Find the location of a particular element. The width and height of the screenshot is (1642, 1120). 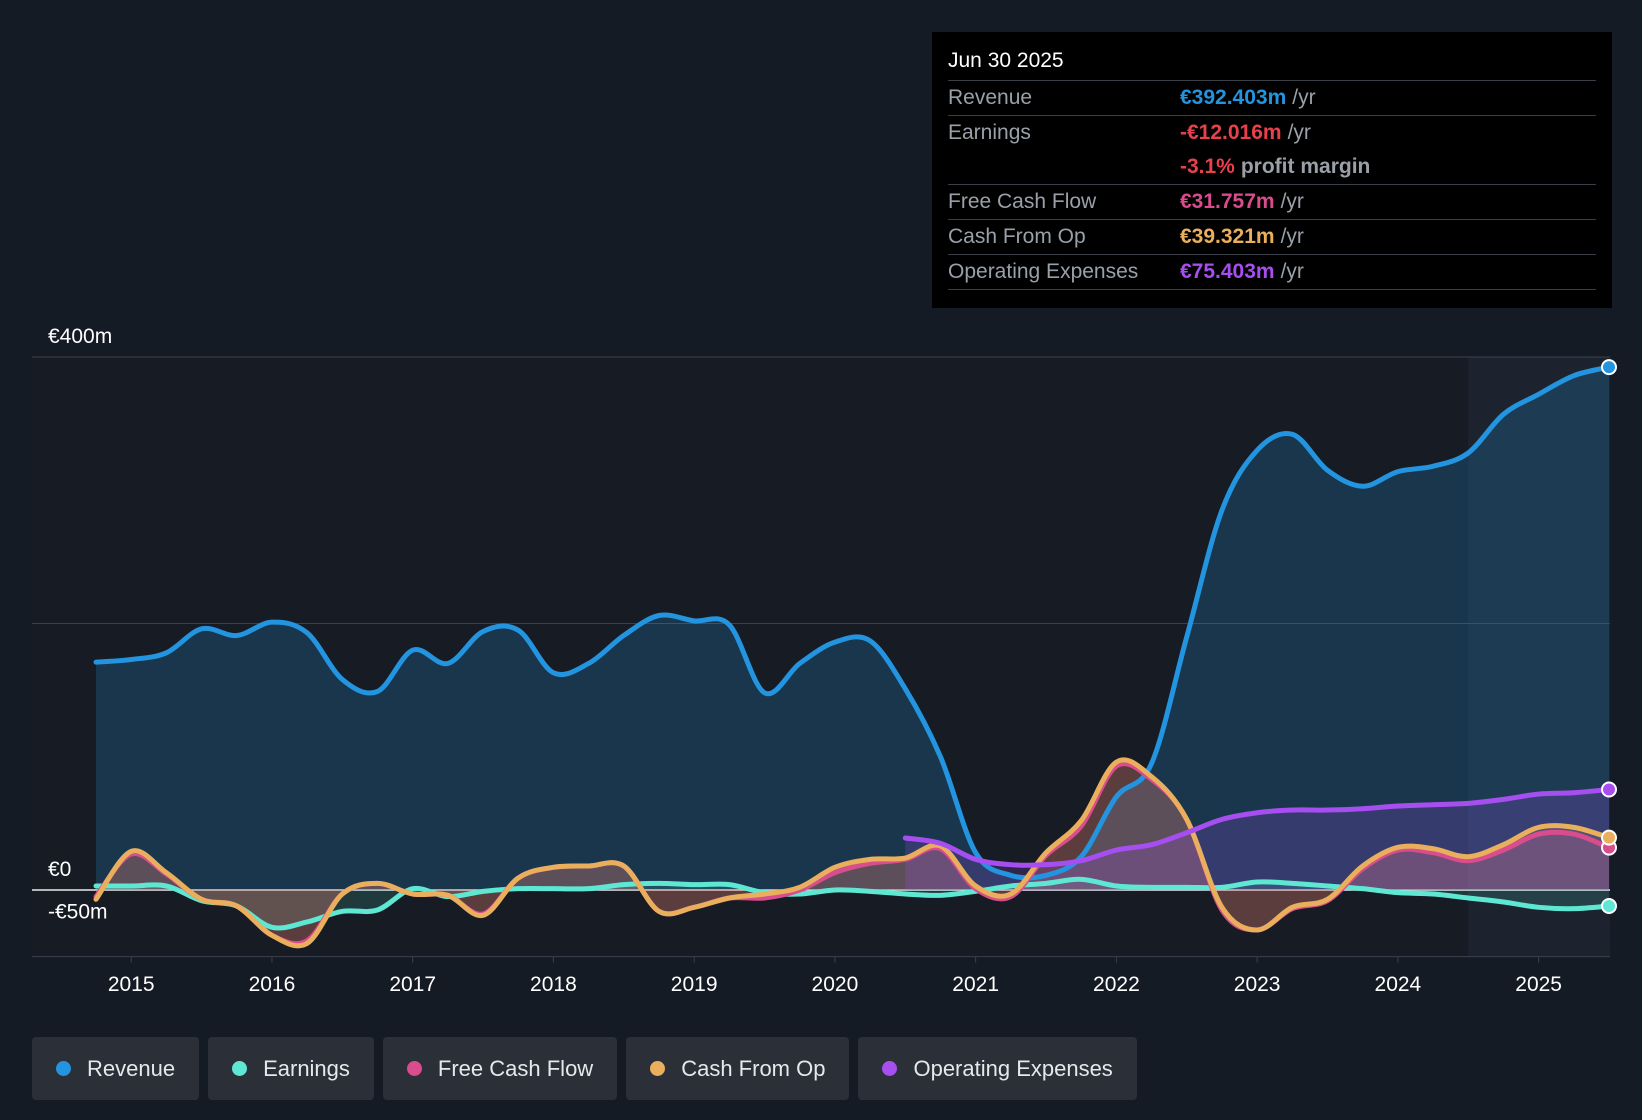

tooltip-label: Earnings is located at coordinates (989, 132).